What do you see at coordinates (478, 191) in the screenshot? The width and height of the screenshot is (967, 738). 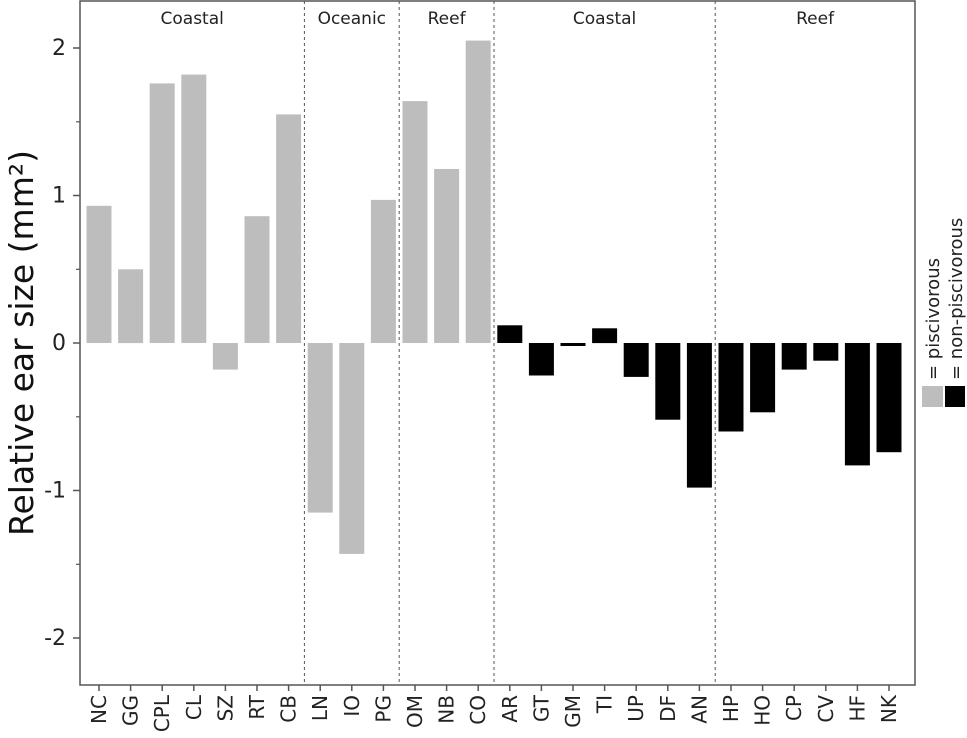 I see `bar-co` at bounding box center [478, 191].